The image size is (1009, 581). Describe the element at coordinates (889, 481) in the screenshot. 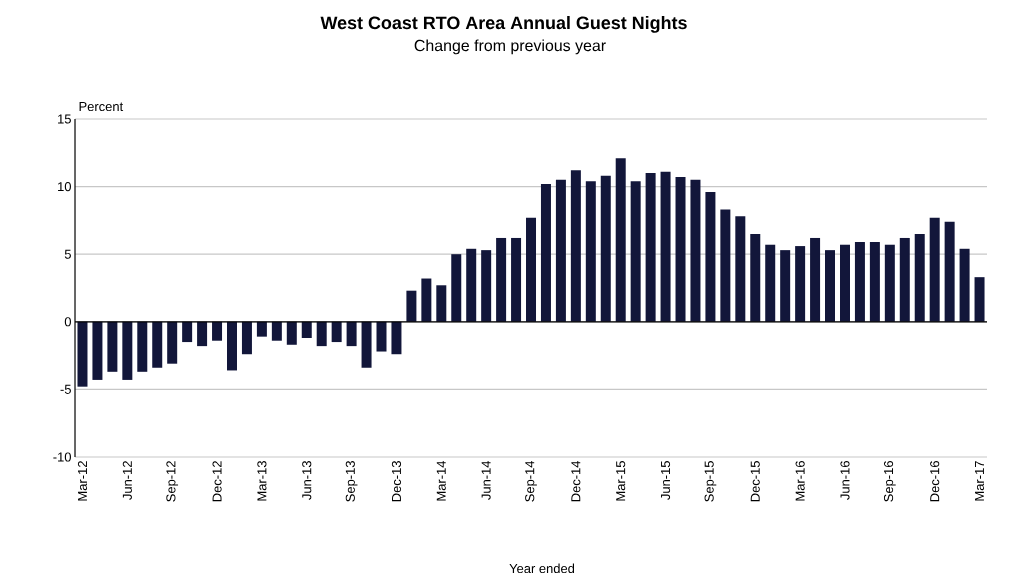

I see `x-tick-label: Sep-16` at that location.